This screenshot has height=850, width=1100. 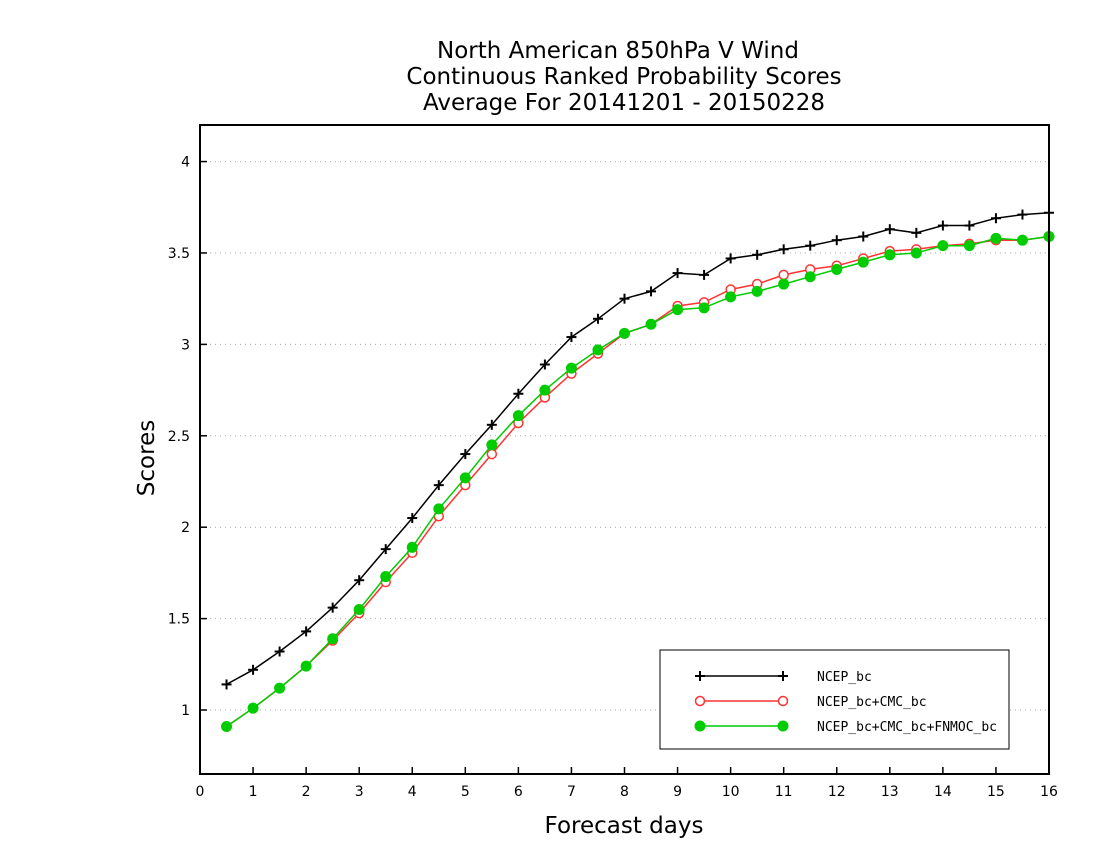 I want to click on x-tick-label: 15, so click(x=996, y=792).